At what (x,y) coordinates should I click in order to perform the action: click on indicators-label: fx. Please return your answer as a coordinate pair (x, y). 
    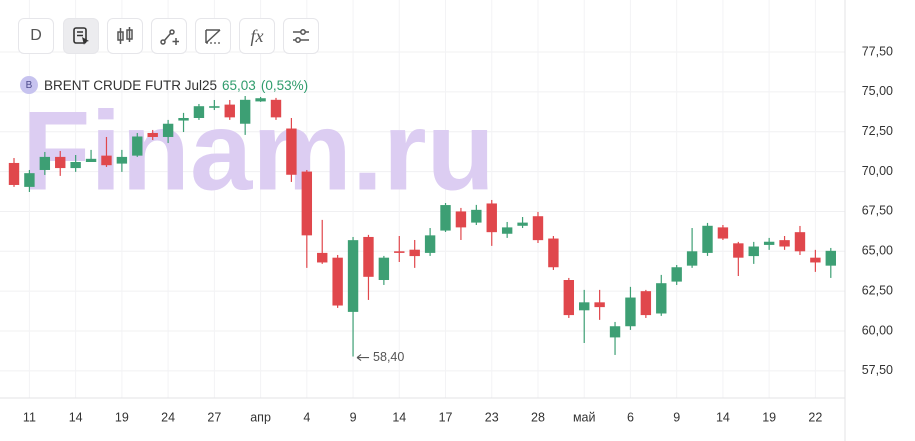
    Looking at the image, I should click on (257, 35).